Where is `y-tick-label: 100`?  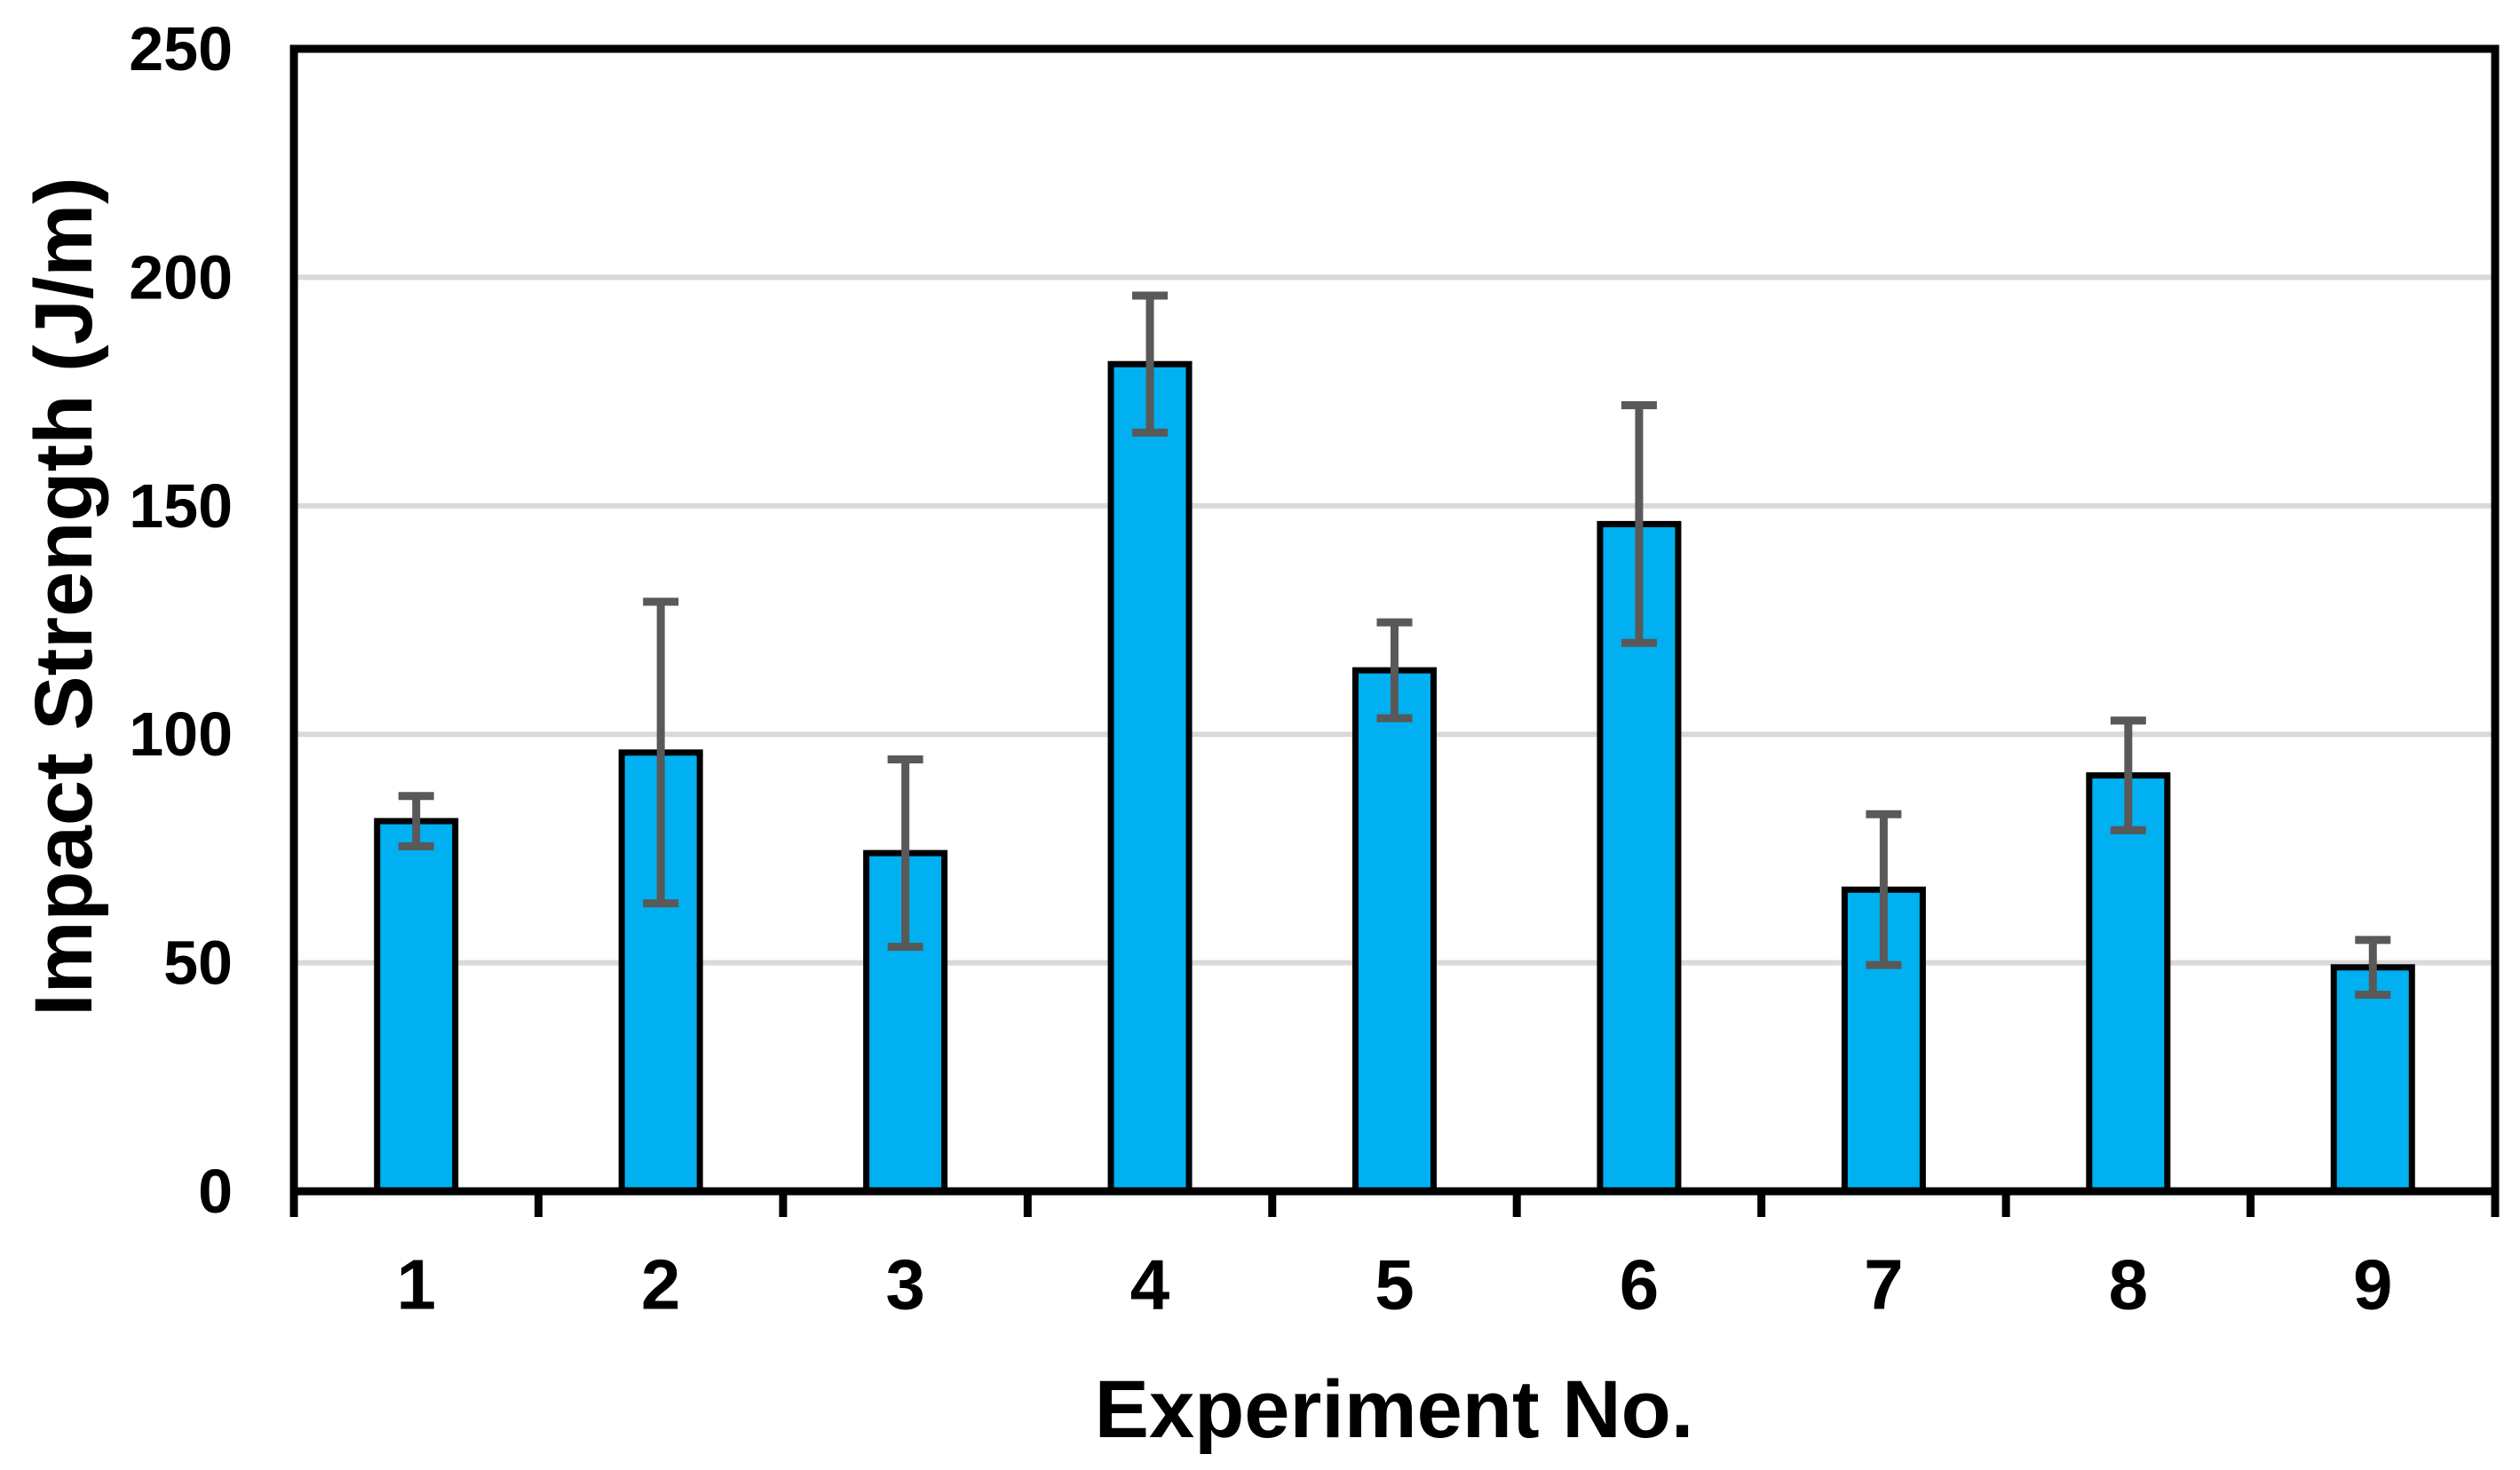
y-tick-label: 100 is located at coordinates (181, 734).